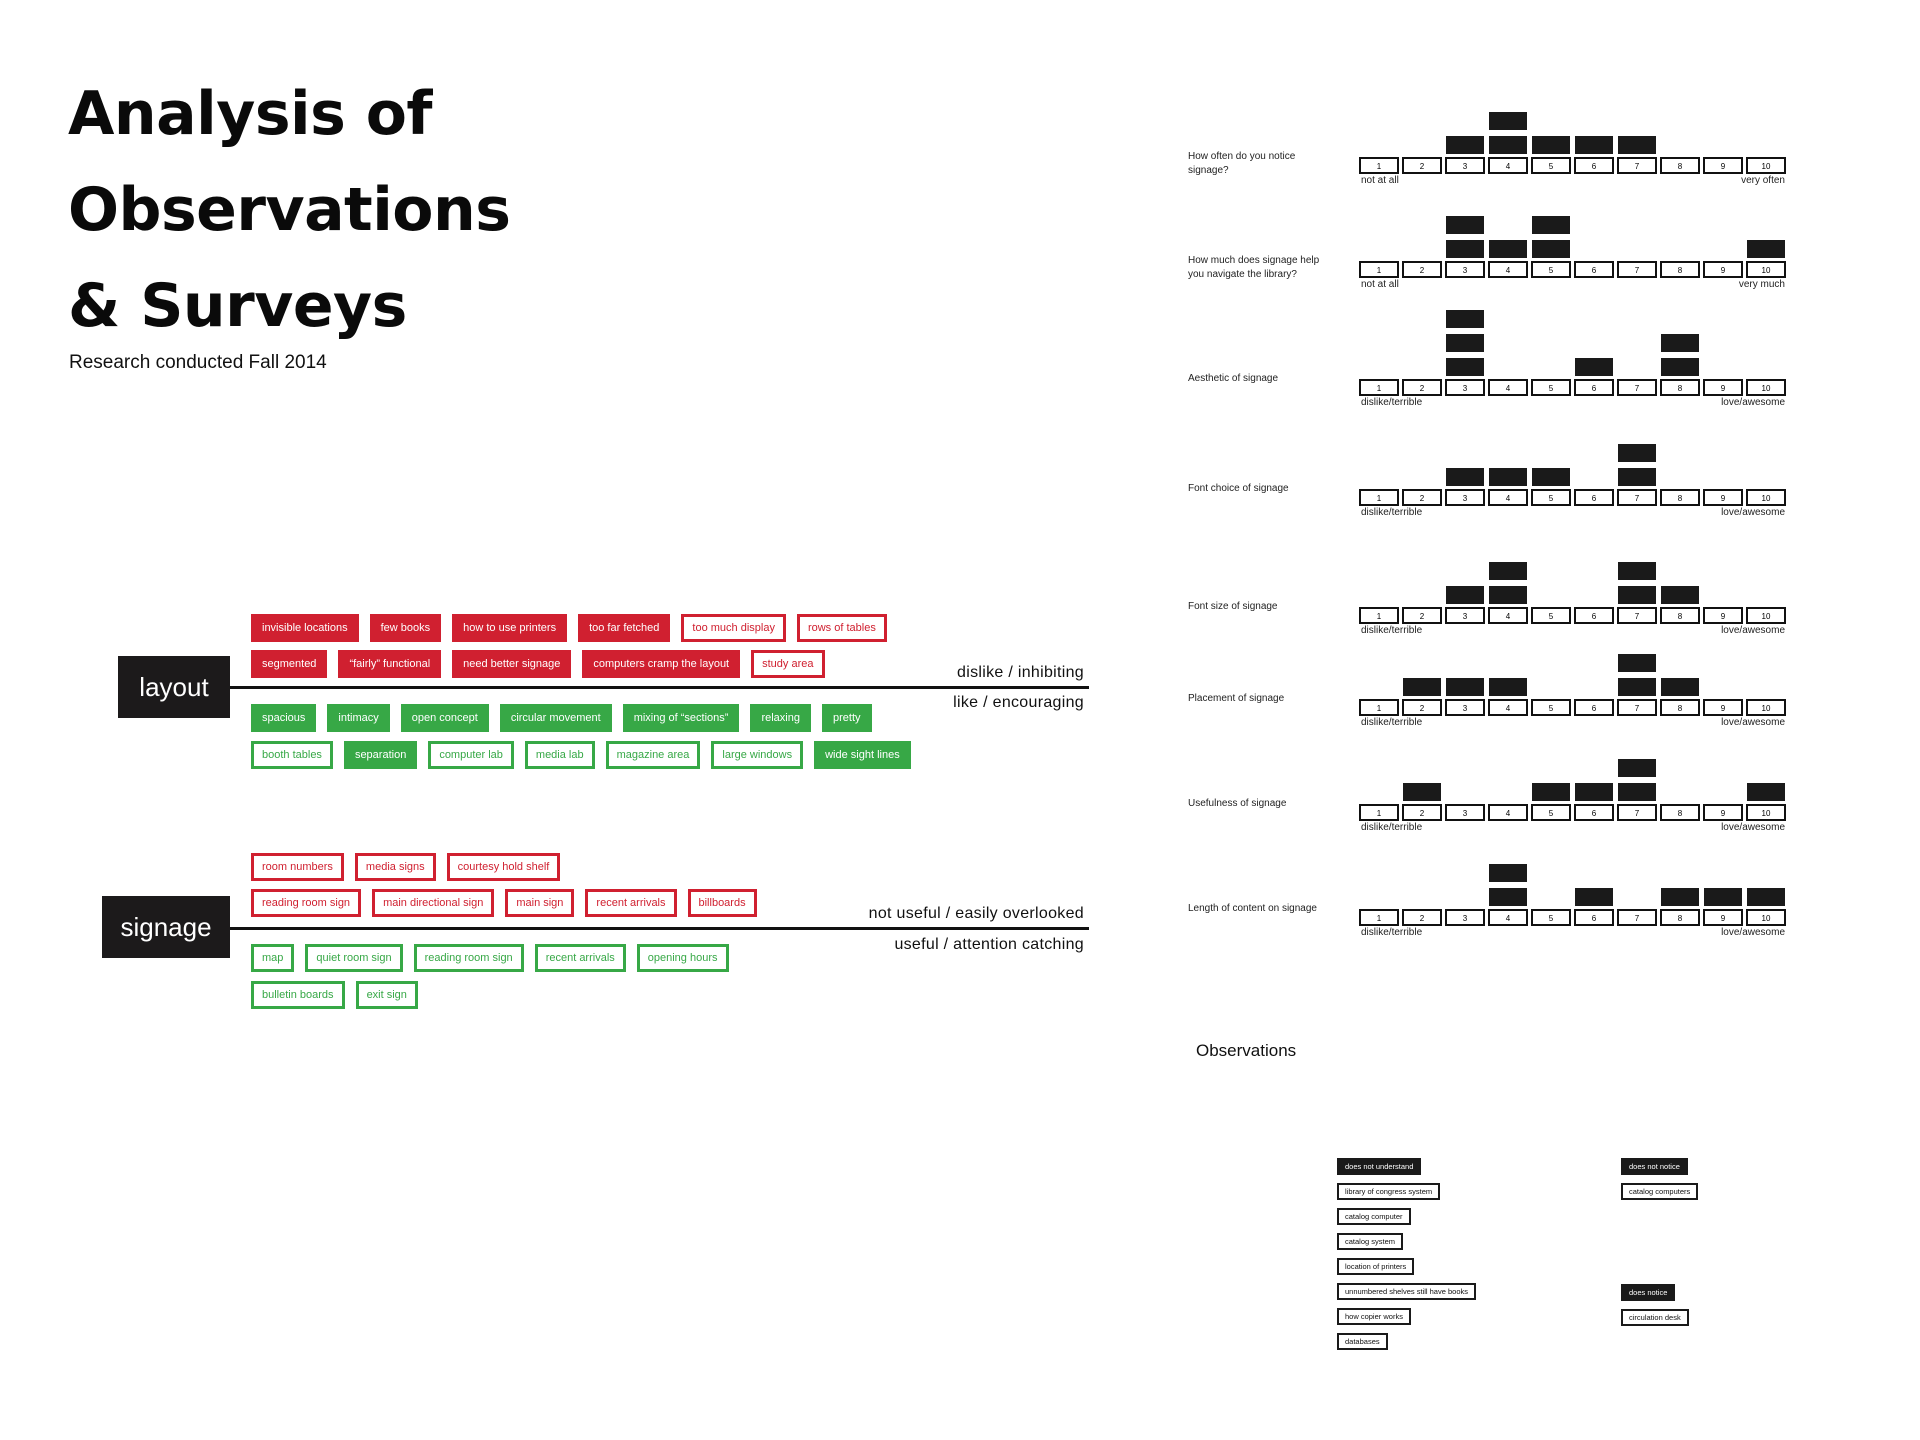  Describe the element at coordinates (1362, 1341) in the screenshot. I see `observation-databases: databases` at that location.